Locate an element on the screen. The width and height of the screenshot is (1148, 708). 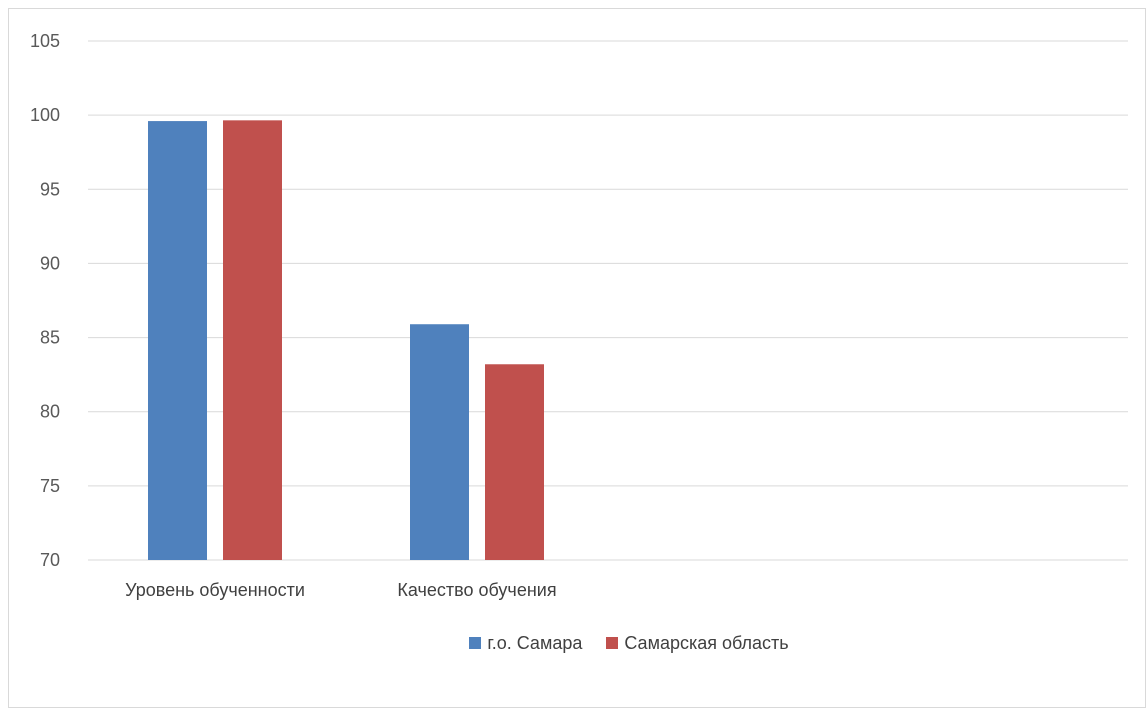
x-category-label: Уровень обученности is located at coordinates (215, 590).